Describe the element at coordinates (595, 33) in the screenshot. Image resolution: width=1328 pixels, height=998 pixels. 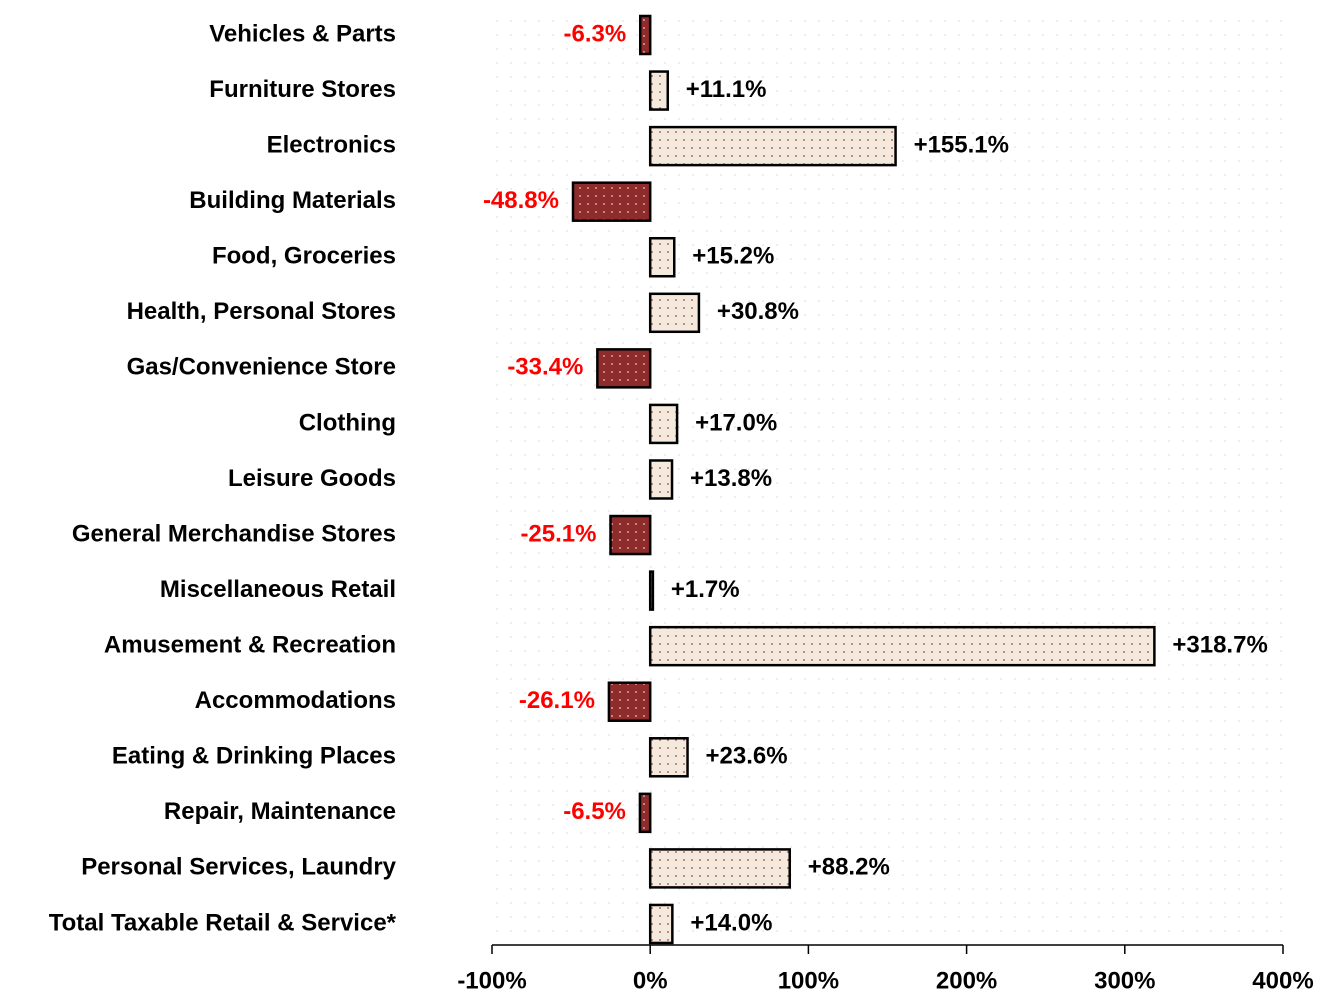
I see `value-label: -6.3%` at that location.